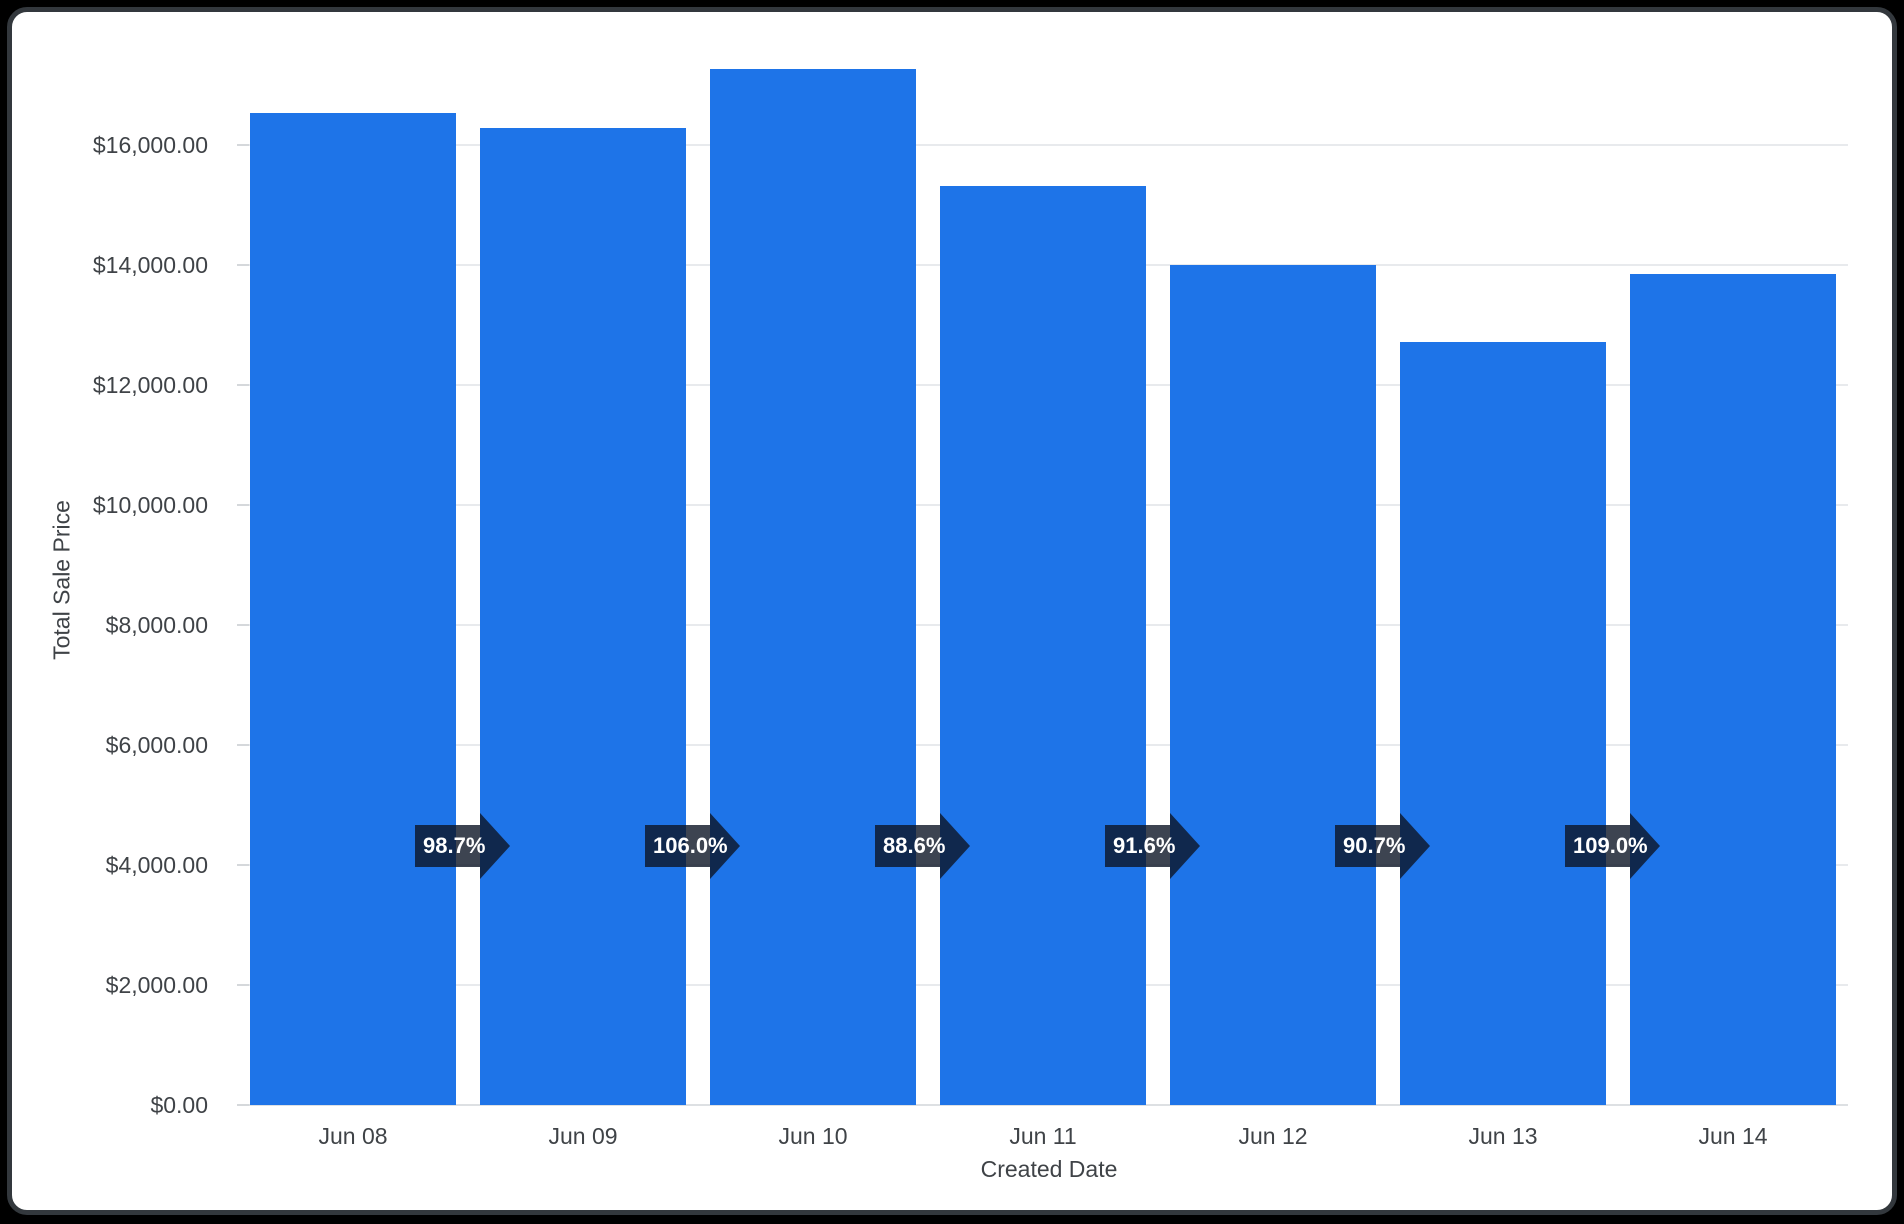 The height and width of the screenshot is (1224, 1904). Describe the element at coordinates (179, 1105) in the screenshot. I see `y-axis-tick-label: $0.00` at that location.